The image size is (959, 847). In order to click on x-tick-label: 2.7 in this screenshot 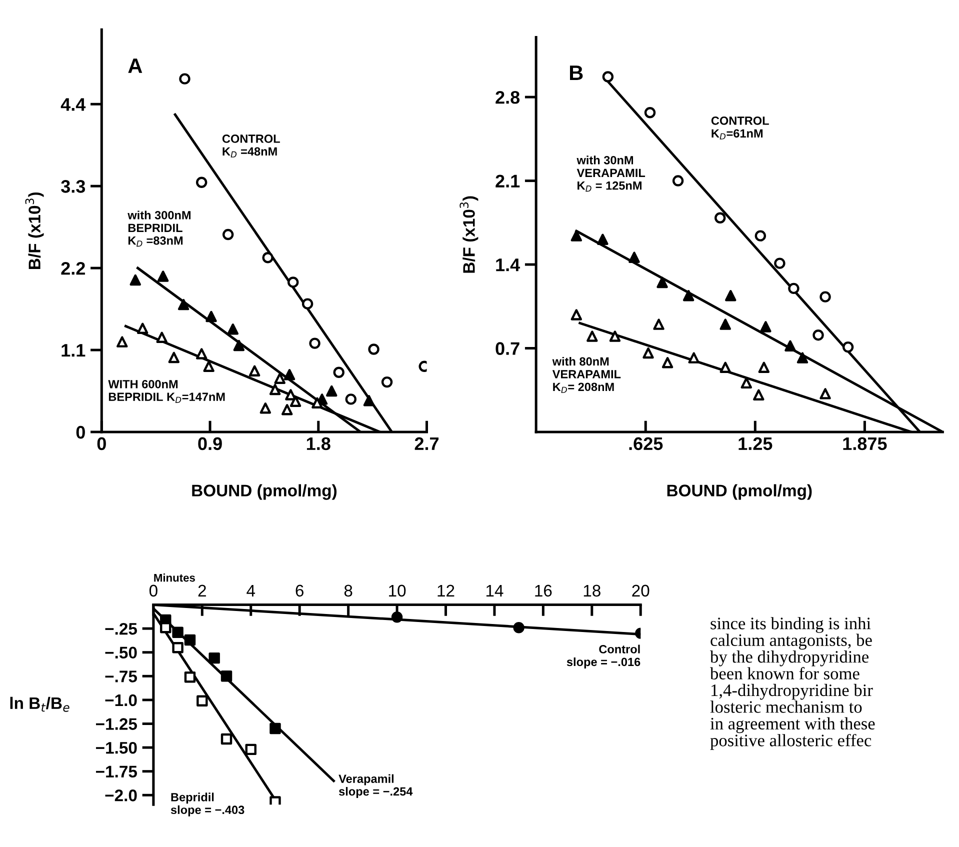, I will do `click(426, 443)`.